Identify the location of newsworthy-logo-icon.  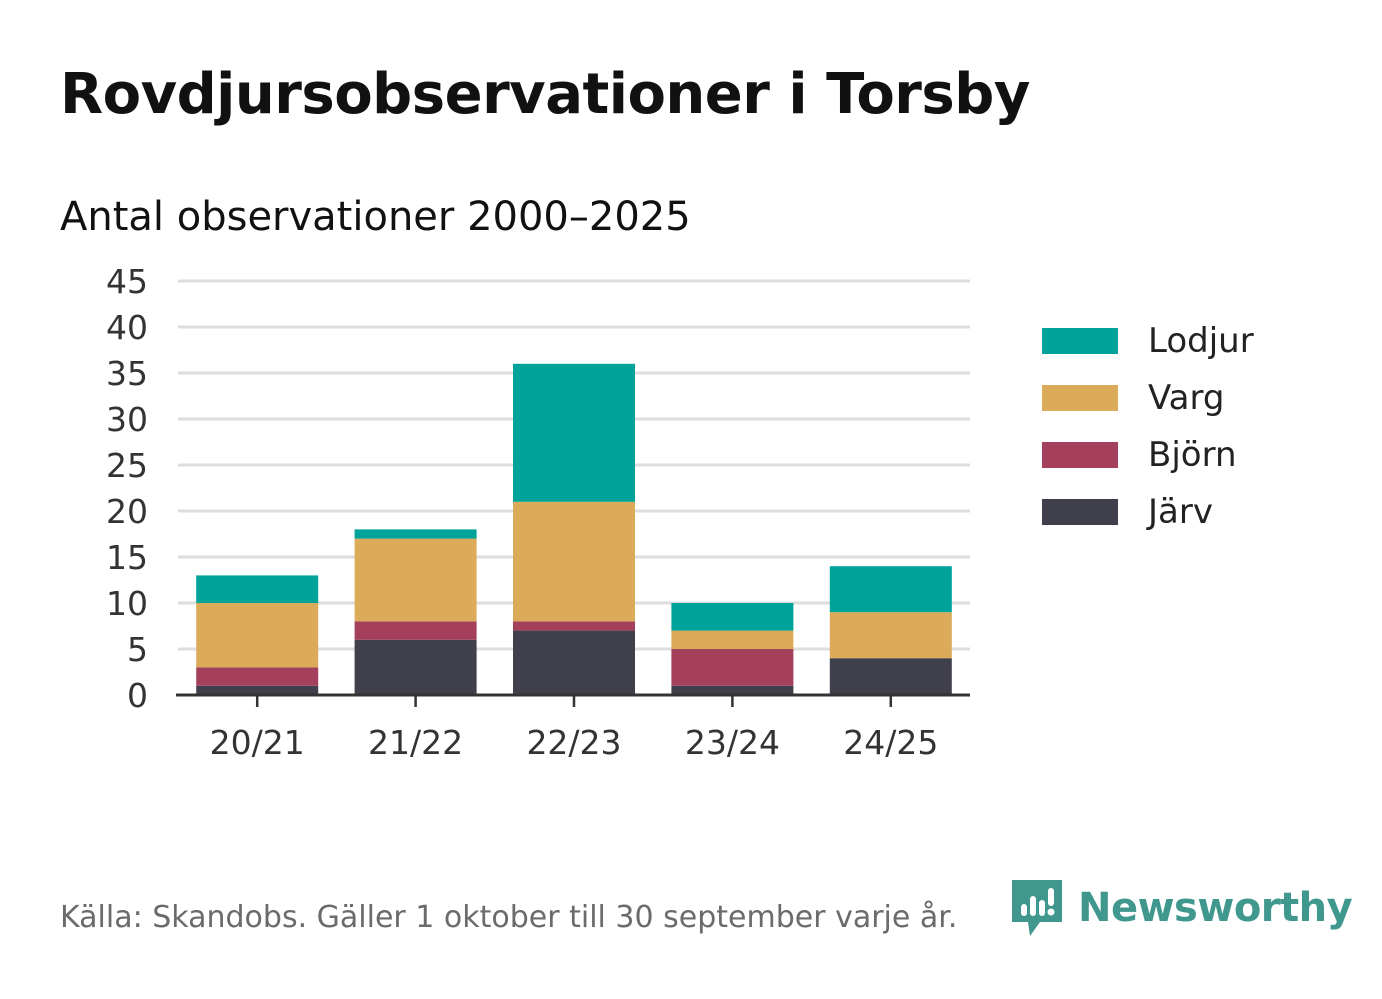
(1037, 908).